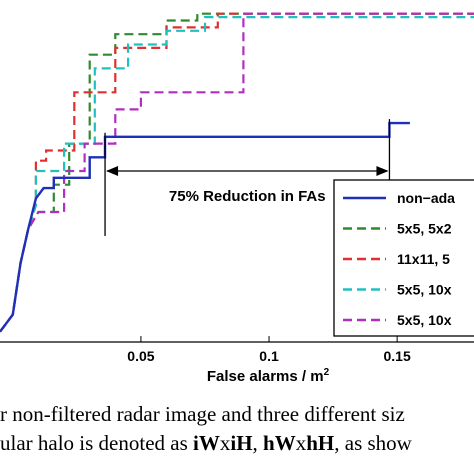 The width and height of the screenshot is (474, 474). Describe the element at coordinates (241, 443) in the screenshot. I see `caption-bold: iH` at that location.